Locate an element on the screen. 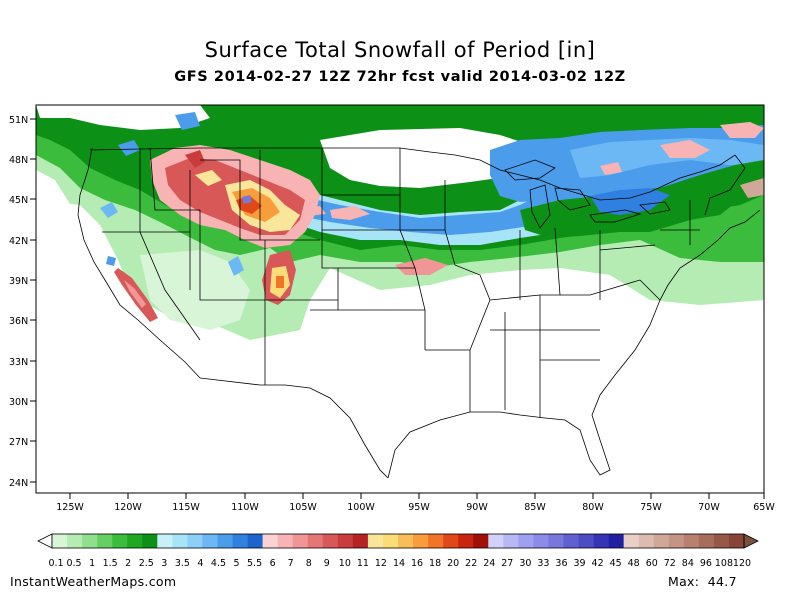 The height and width of the screenshot is (600, 800). lat-label: 36N is located at coordinates (18, 321).